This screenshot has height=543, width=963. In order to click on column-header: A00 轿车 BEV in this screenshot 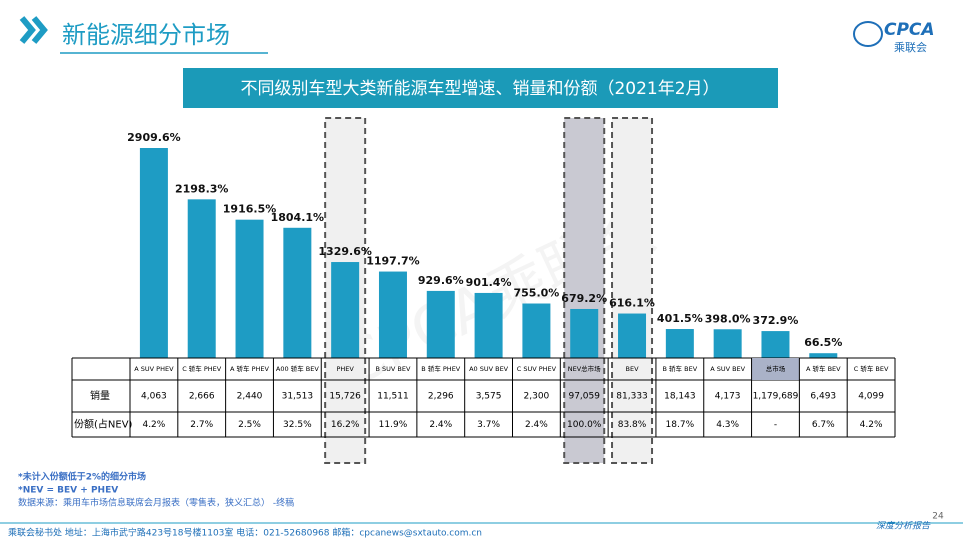, I will do `click(297, 368)`.